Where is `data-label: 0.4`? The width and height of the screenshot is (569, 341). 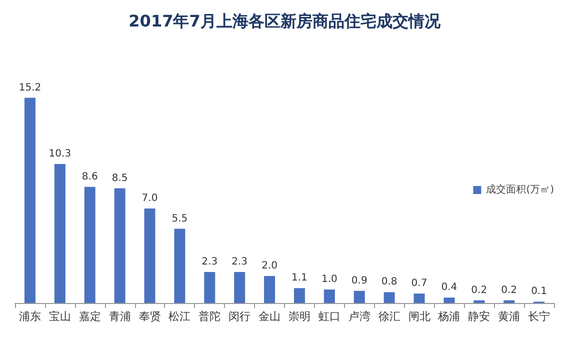 data-label: 0.4 is located at coordinates (449, 288).